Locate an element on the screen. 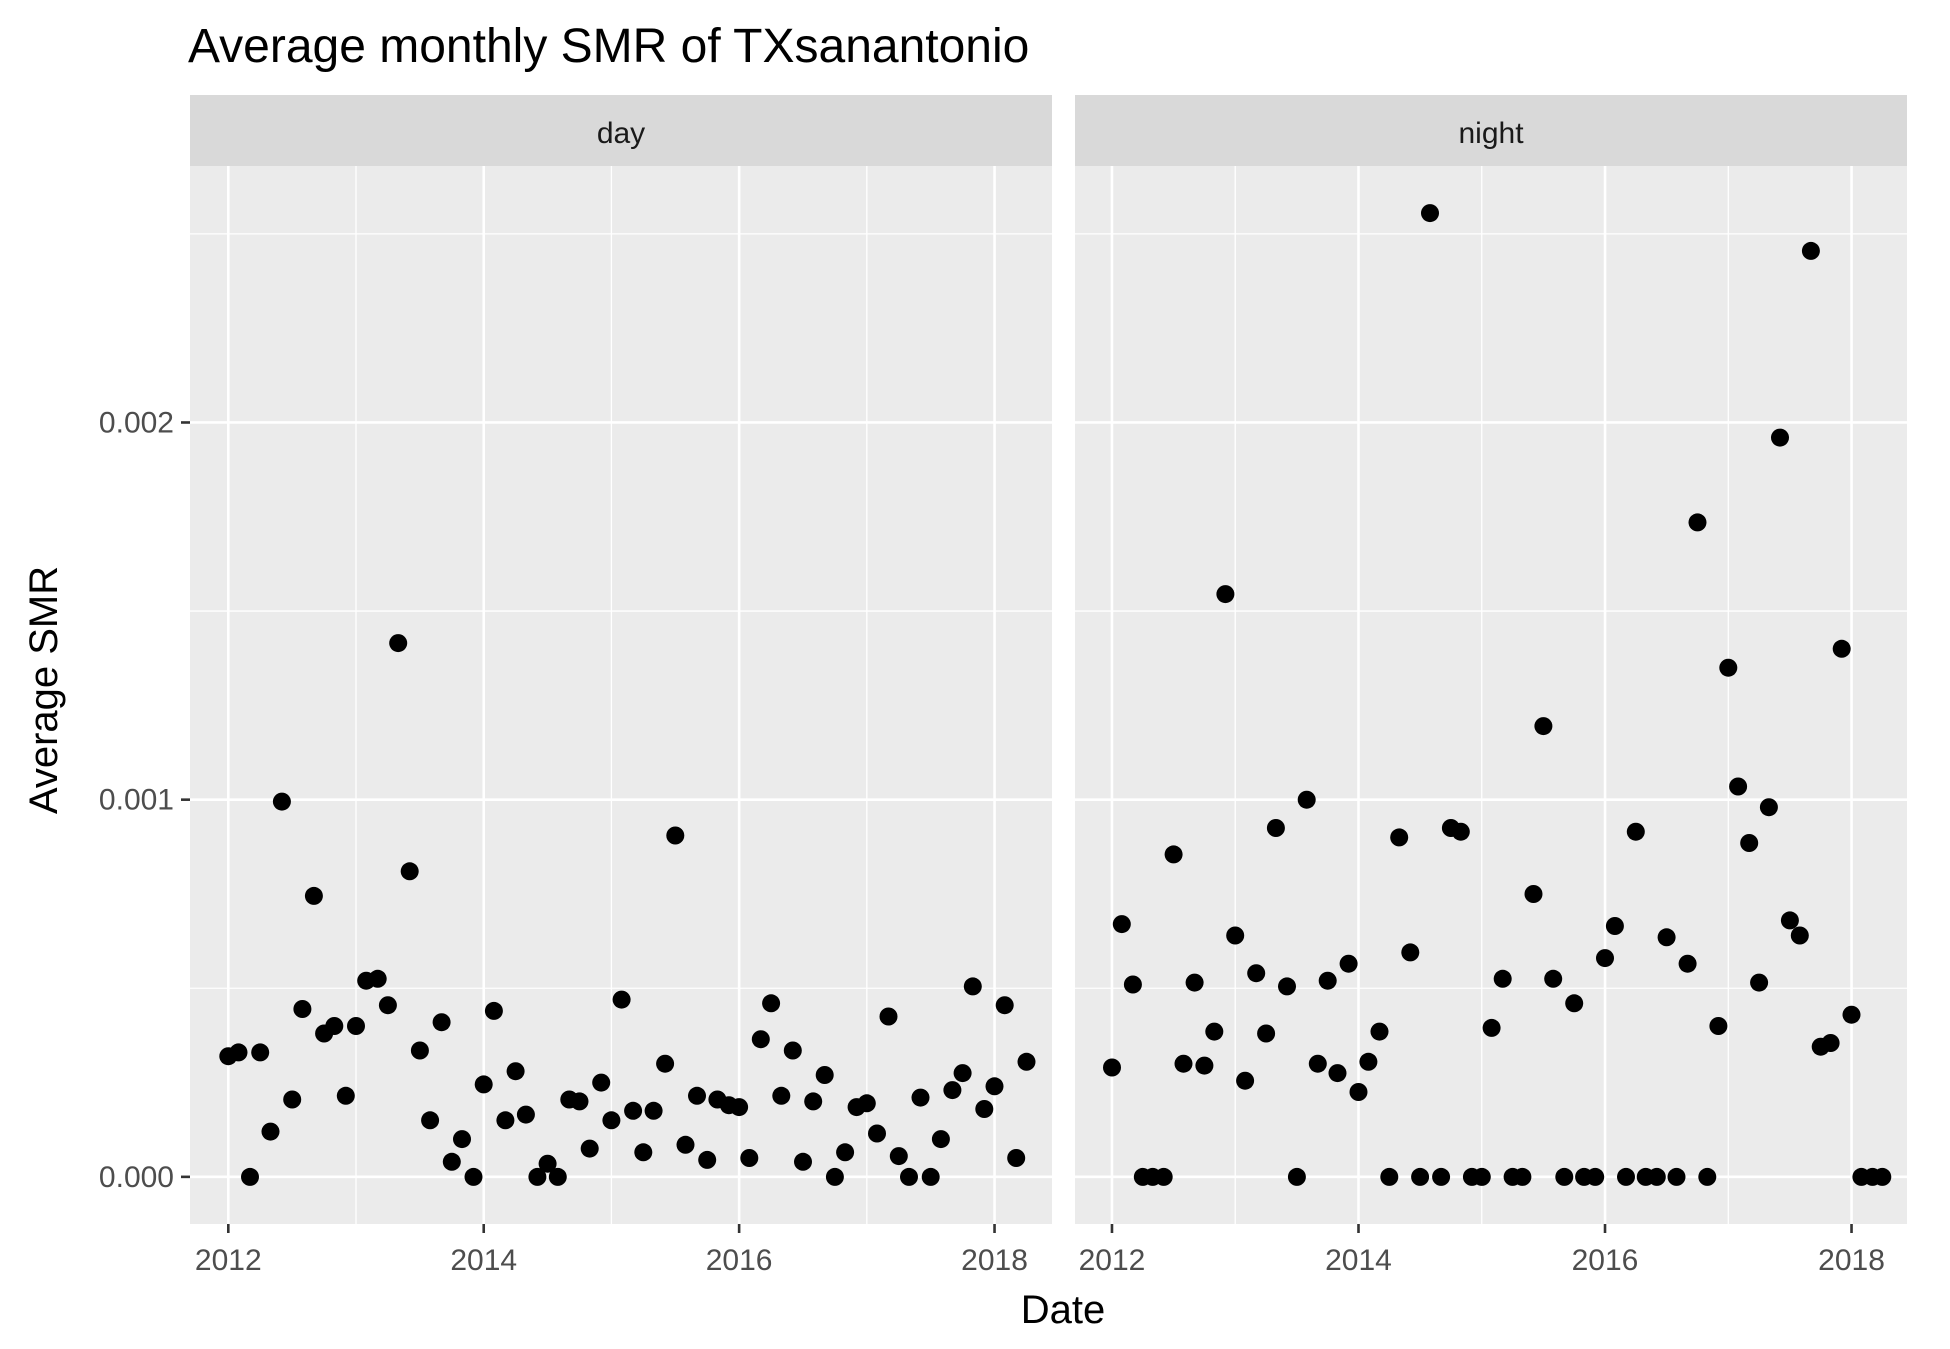 The image size is (1950, 1349). y-tick-label: 0.001 is located at coordinates (136, 800).